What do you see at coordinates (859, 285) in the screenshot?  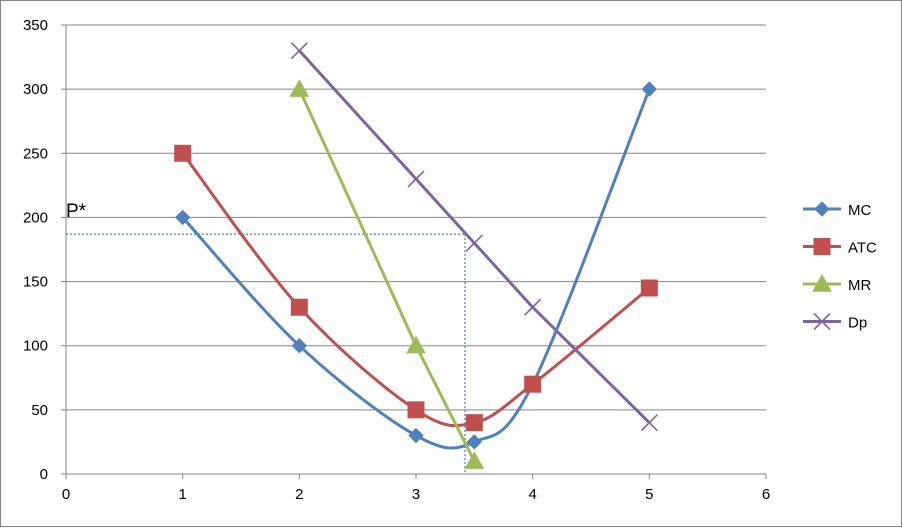 I see `legend-label: MR` at bounding box center [859, 285].